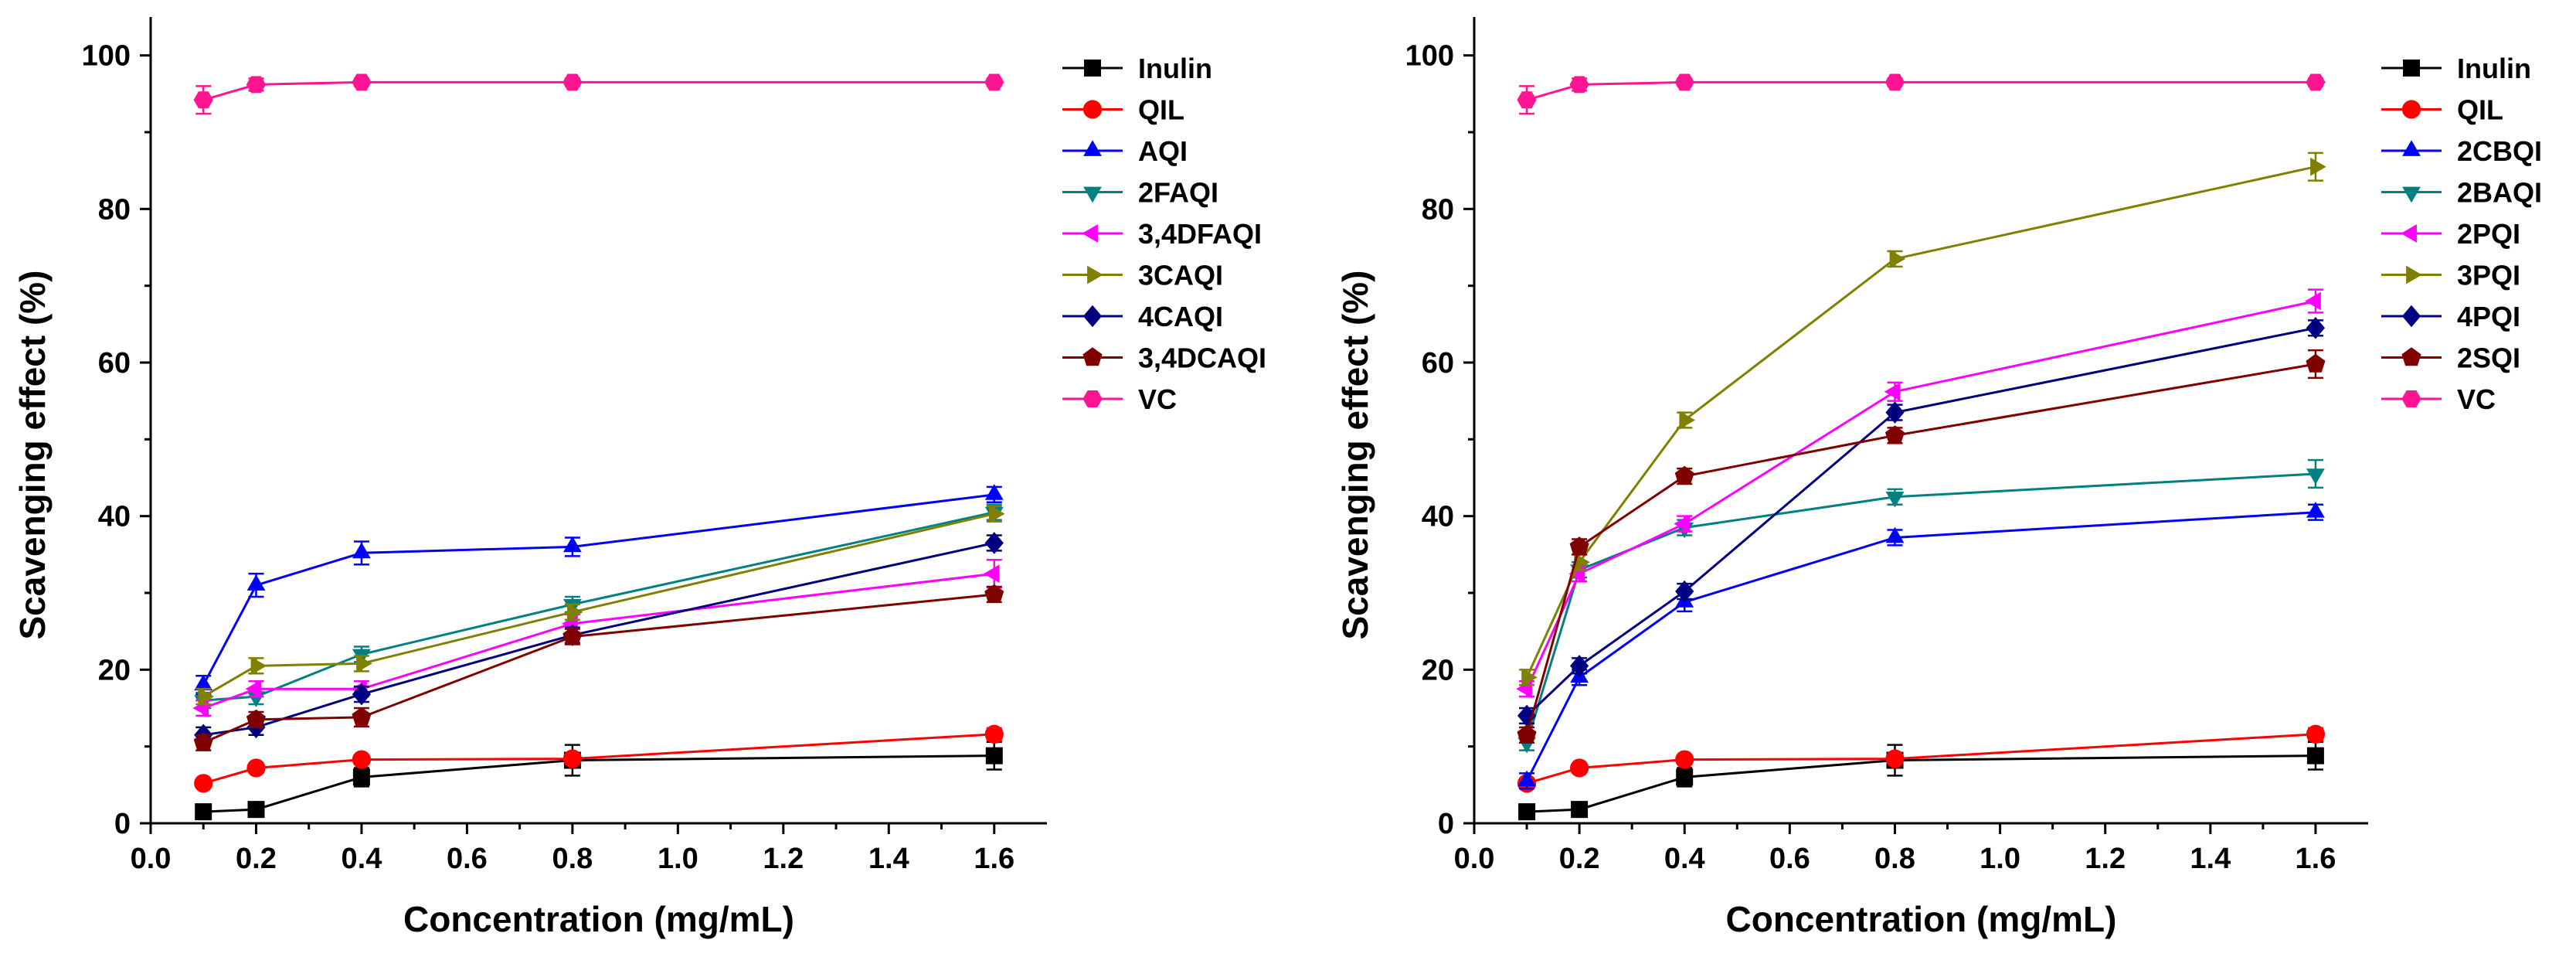 This screenshot has height=957, width=2576. Describe the element at coordinates (2411, 194) in the screenshot. I see `legend-marker-2baqi` at that location.